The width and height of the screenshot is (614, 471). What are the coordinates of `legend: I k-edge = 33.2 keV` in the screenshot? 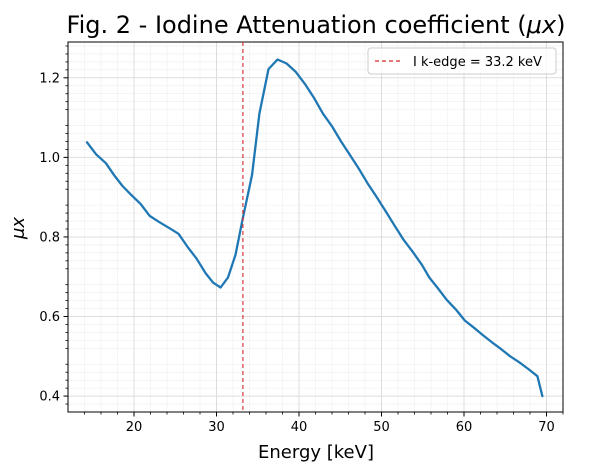 It's located at (462, 61).